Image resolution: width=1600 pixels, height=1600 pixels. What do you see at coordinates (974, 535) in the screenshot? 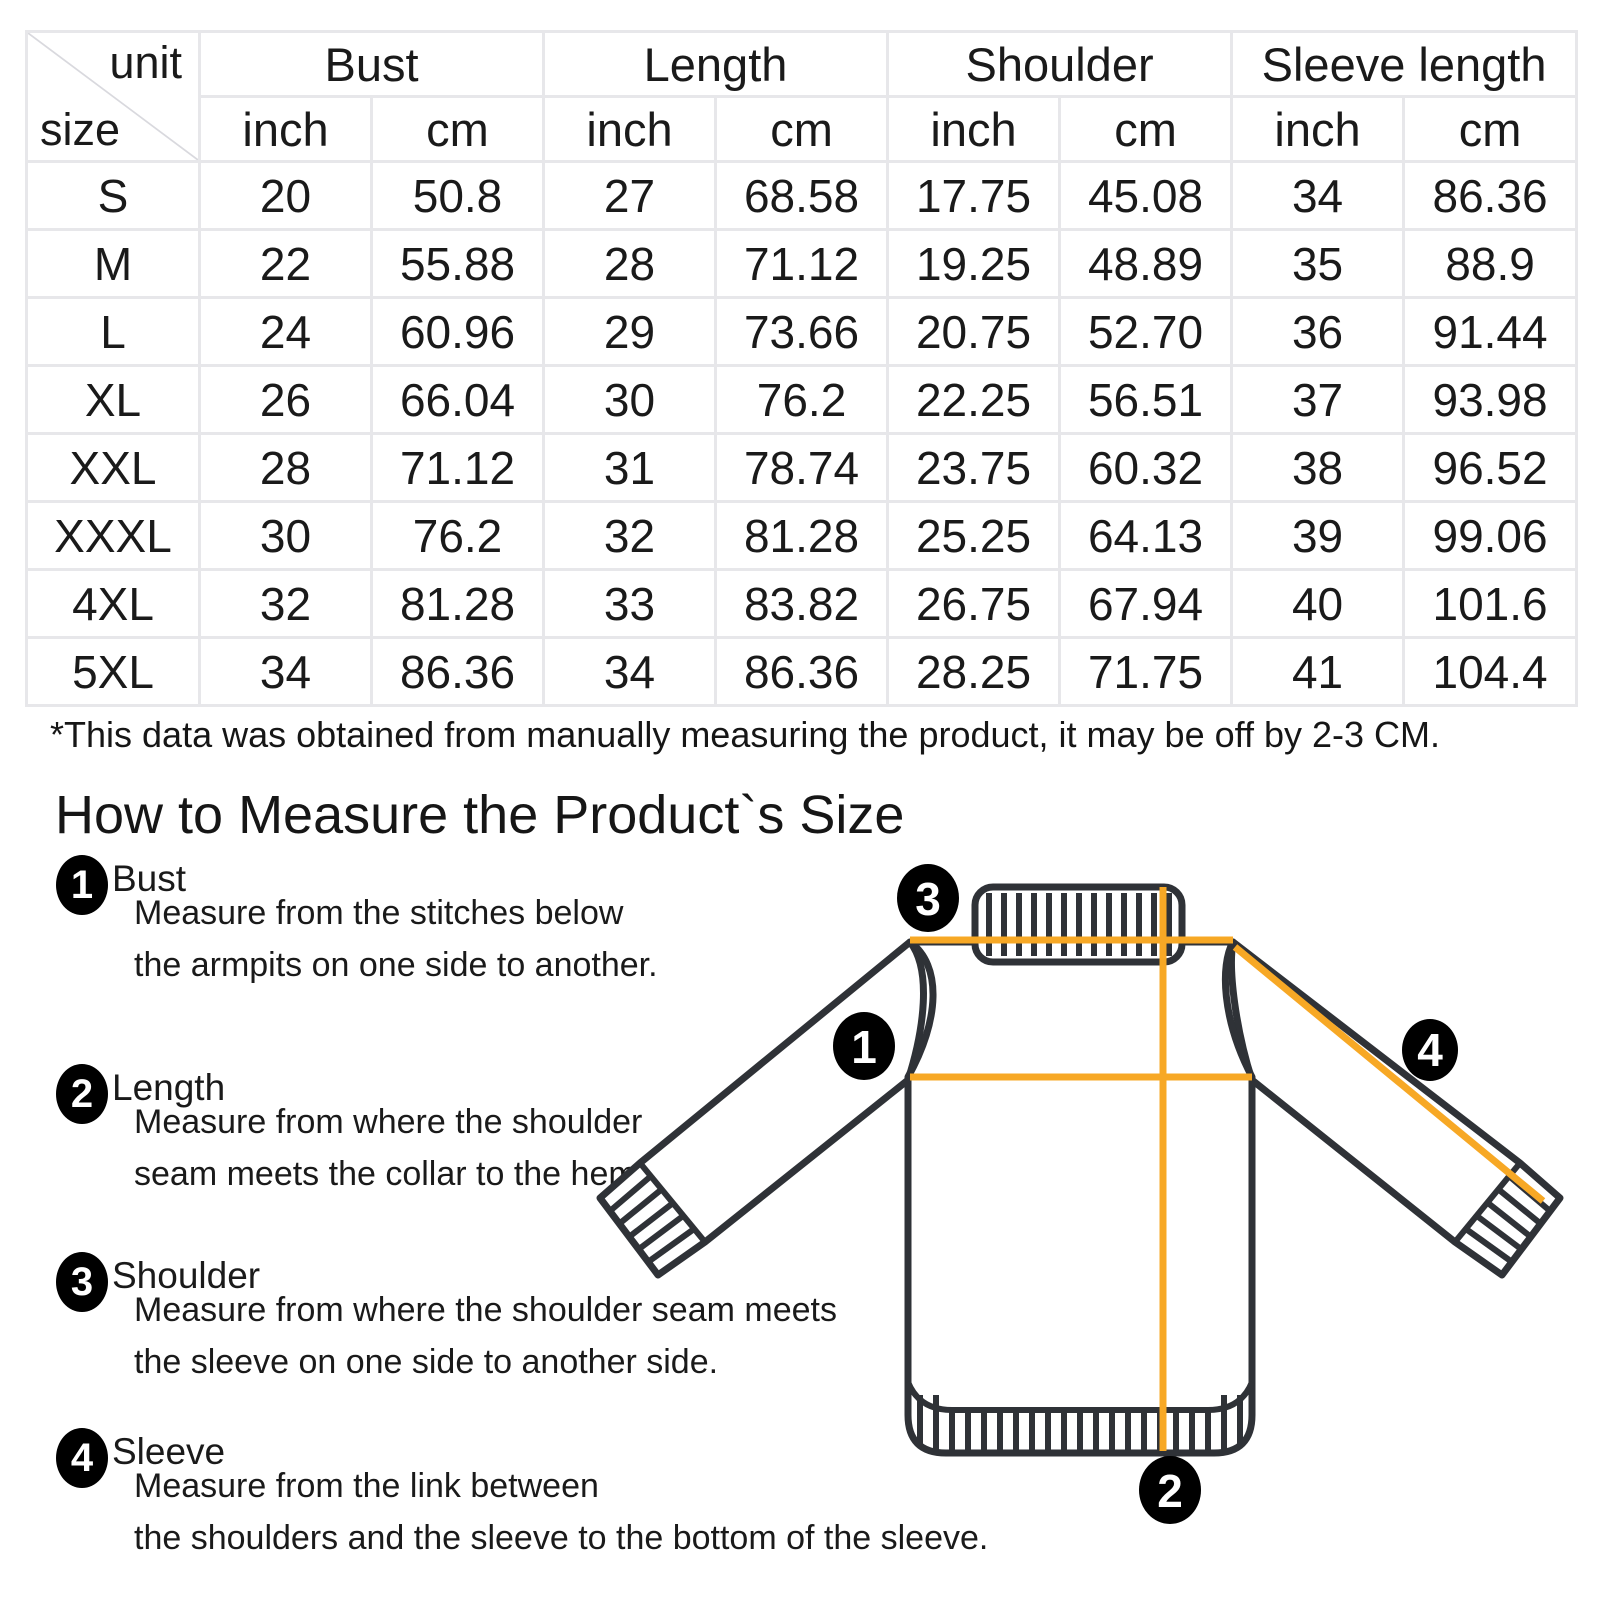
I see `value-cell: 25.25` at bounding box center [974, 535].